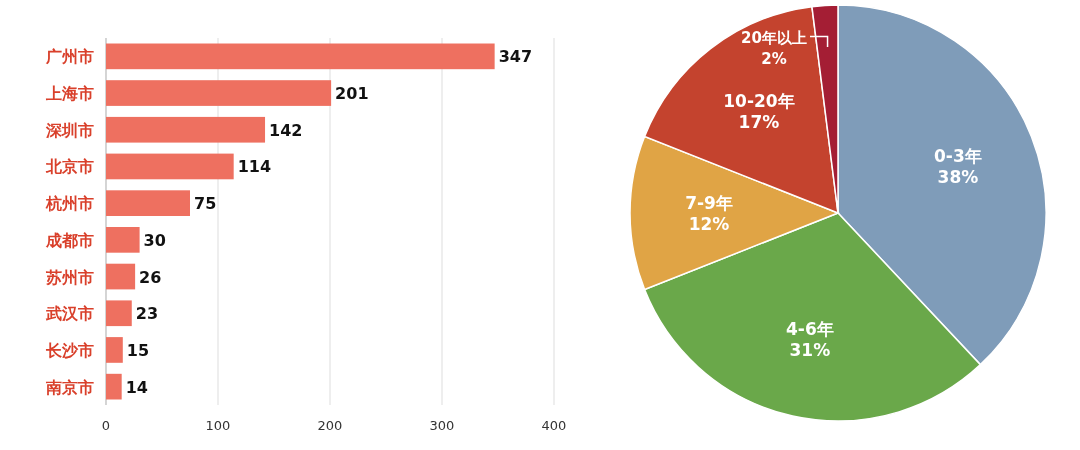 This screenshot has width=1080, height=450. Describe the element at coordinates (69, 130) in the screenshot. I see `y-tick-label: 深圳市` at that location.